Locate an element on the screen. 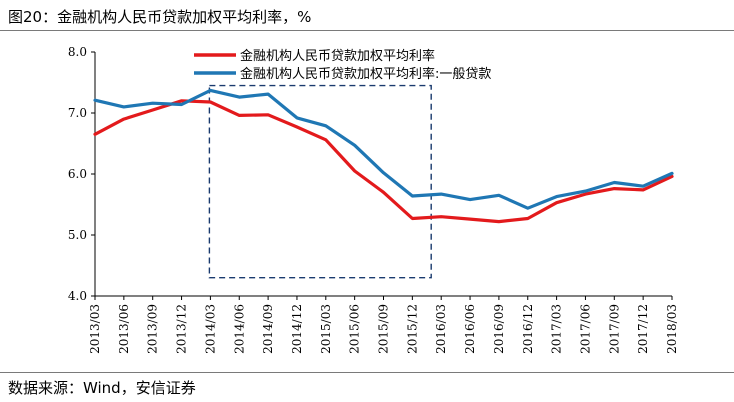  source-note: 数据来源：Wind，安信证券 is located at coordinates (102, 388).